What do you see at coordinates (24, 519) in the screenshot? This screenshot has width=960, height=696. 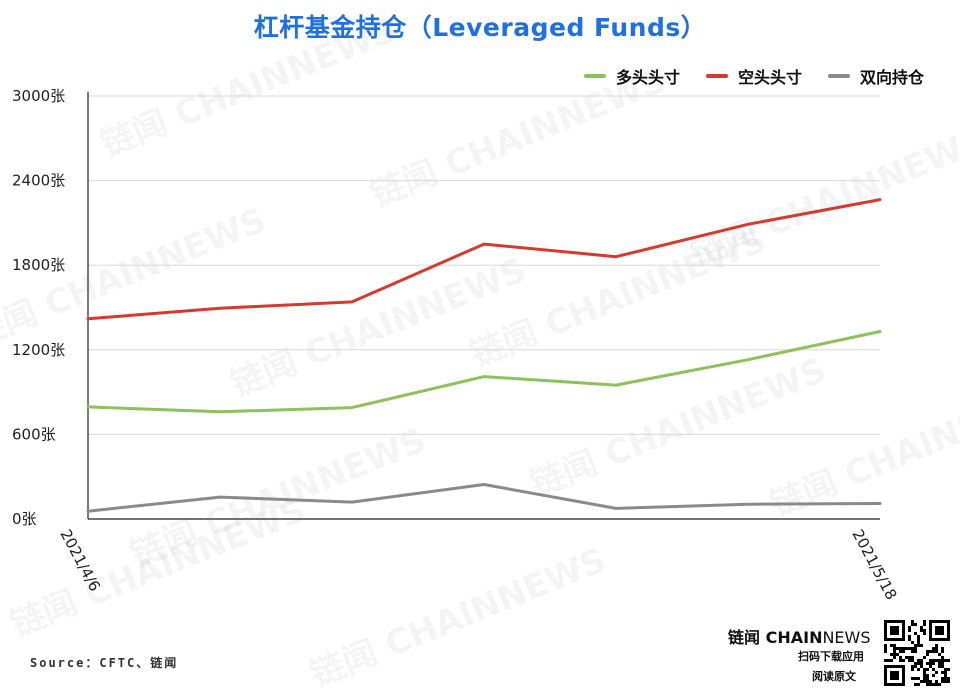 I see `y-tick-label: 0张` at bounding box center [24, 519].